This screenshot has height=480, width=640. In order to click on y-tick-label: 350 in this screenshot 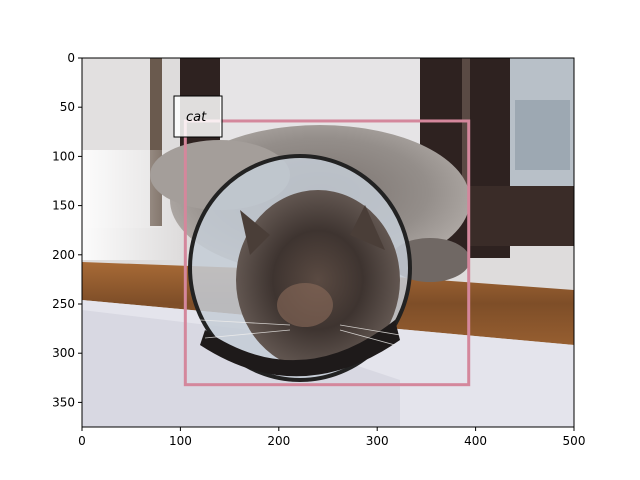, I will do `click(63, 402)`.